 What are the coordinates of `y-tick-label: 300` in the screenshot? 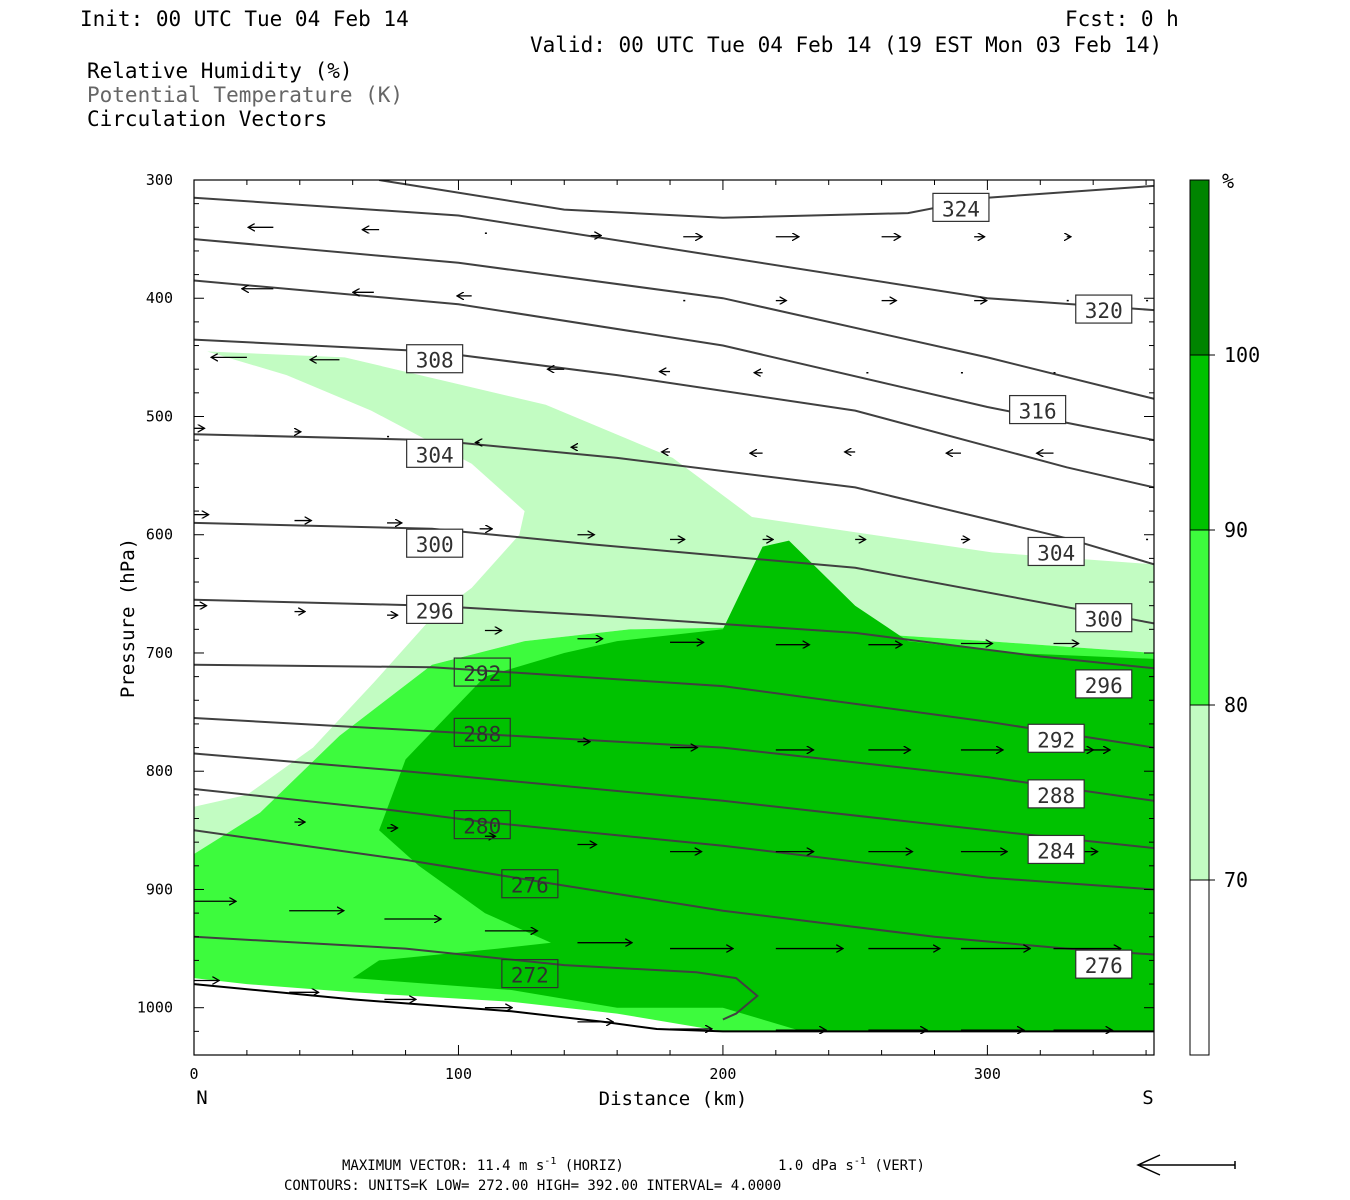 It's located at (159, 180).